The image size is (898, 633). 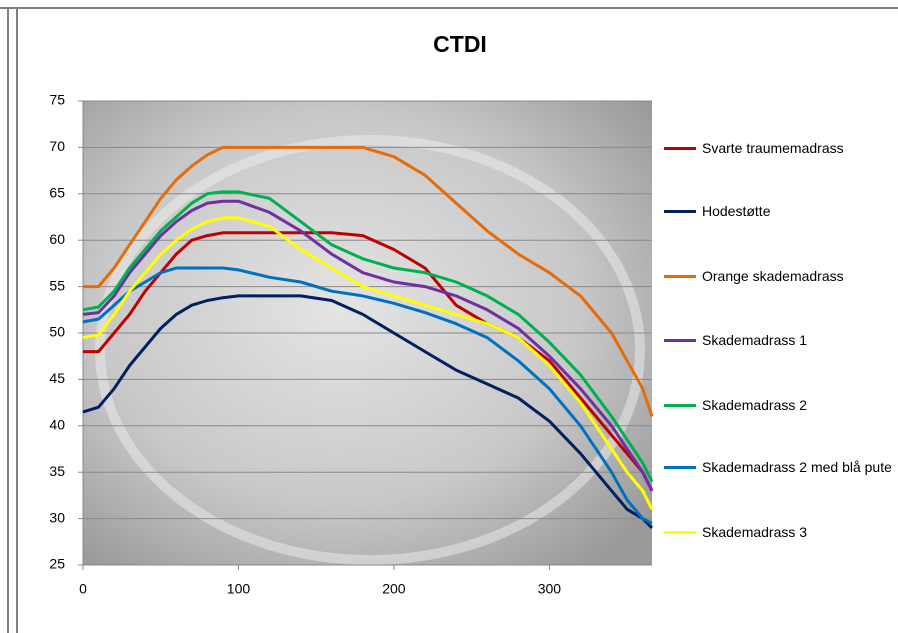 I want to click on legend-entry: Skademadrass 2, so click(x=779, y=405).